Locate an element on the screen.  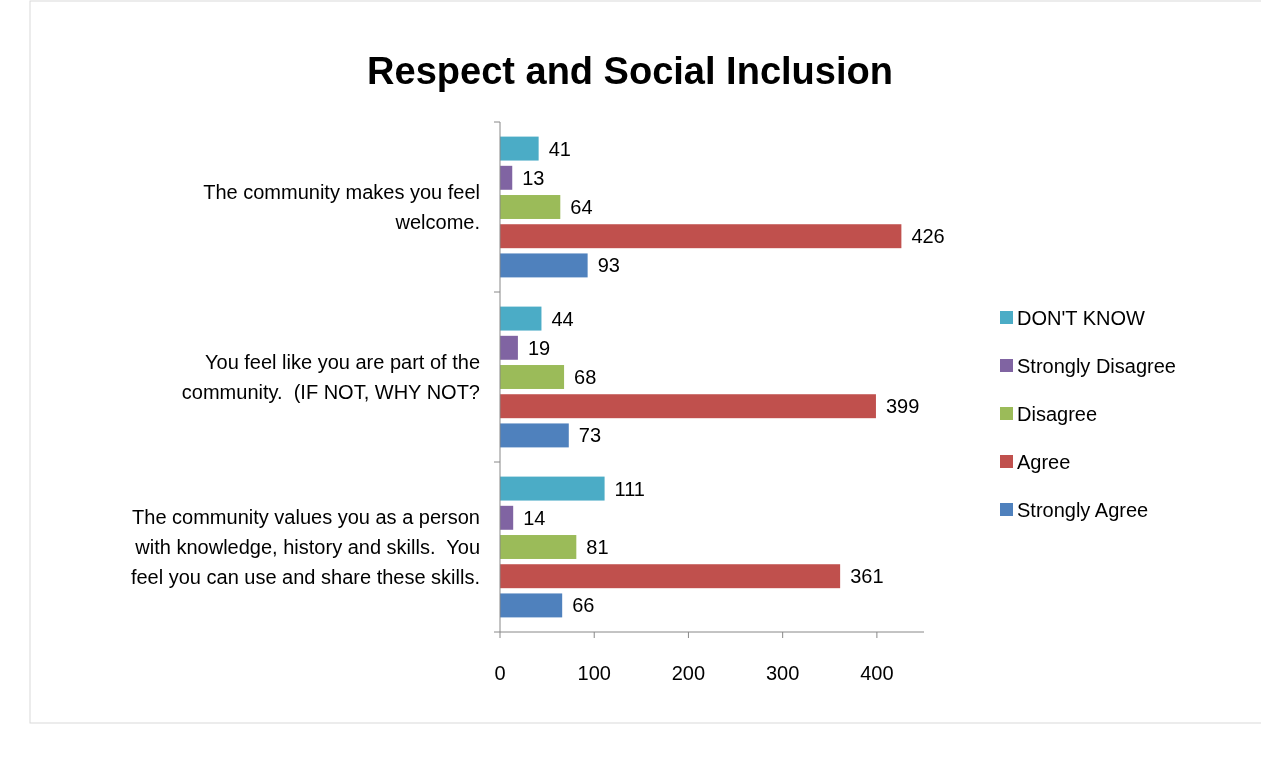
x-tick-label: 300 is located at coordinates (782, 673).